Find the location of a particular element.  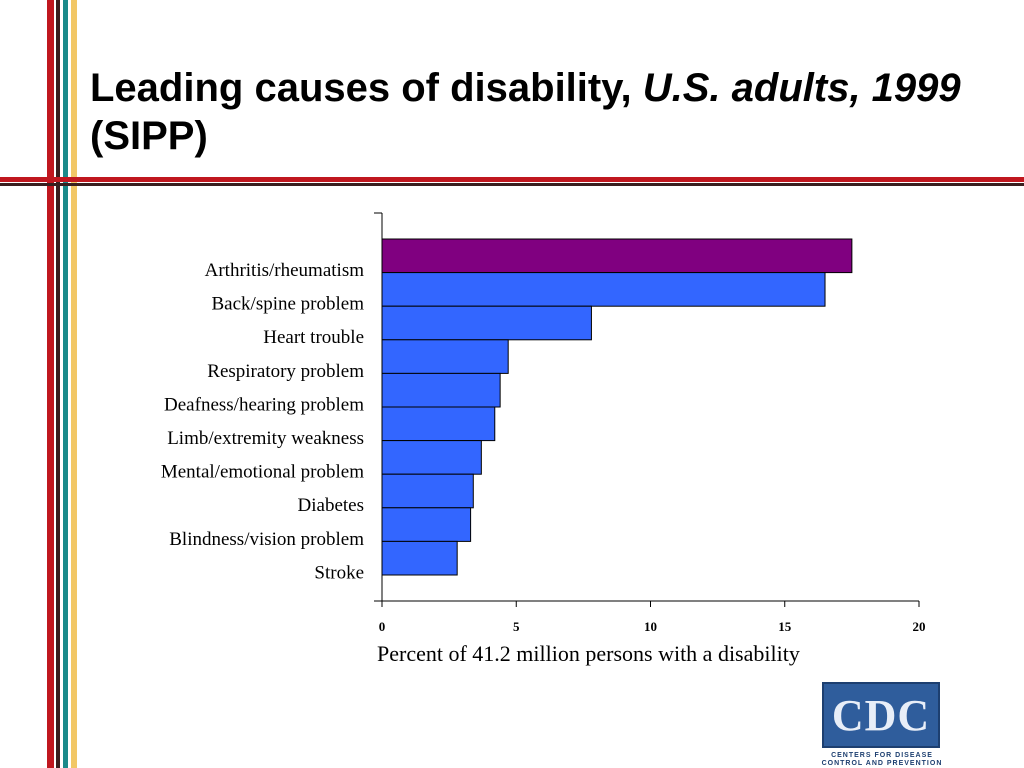

cdc-logo-box: CDC is located at coordinates (881, 715).